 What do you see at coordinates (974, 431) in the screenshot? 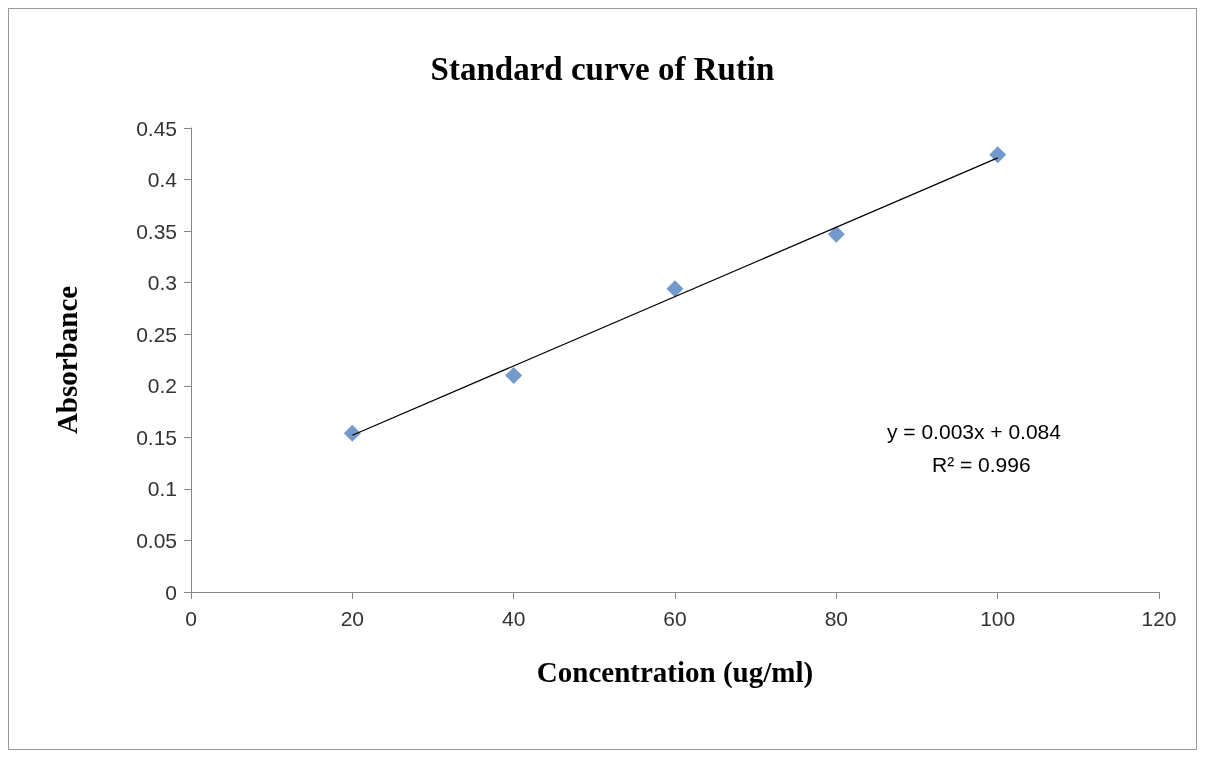
I see `annotation: y = 0.003x + 0.084` at bounding box center [974, 431].